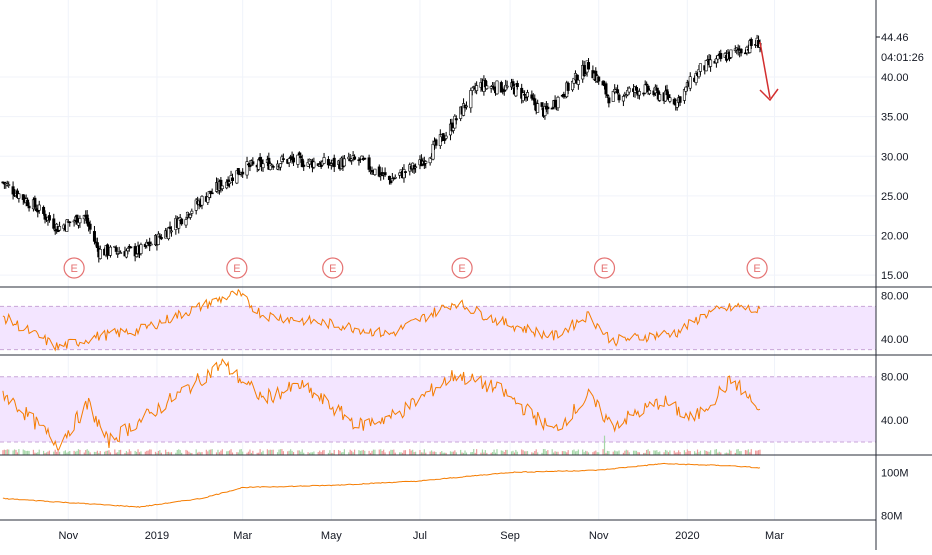  What do you see at coordinates (902, 58) in the screenshot?
I see `countdown-label: 04:01:26` at bounding box center [902, 58].